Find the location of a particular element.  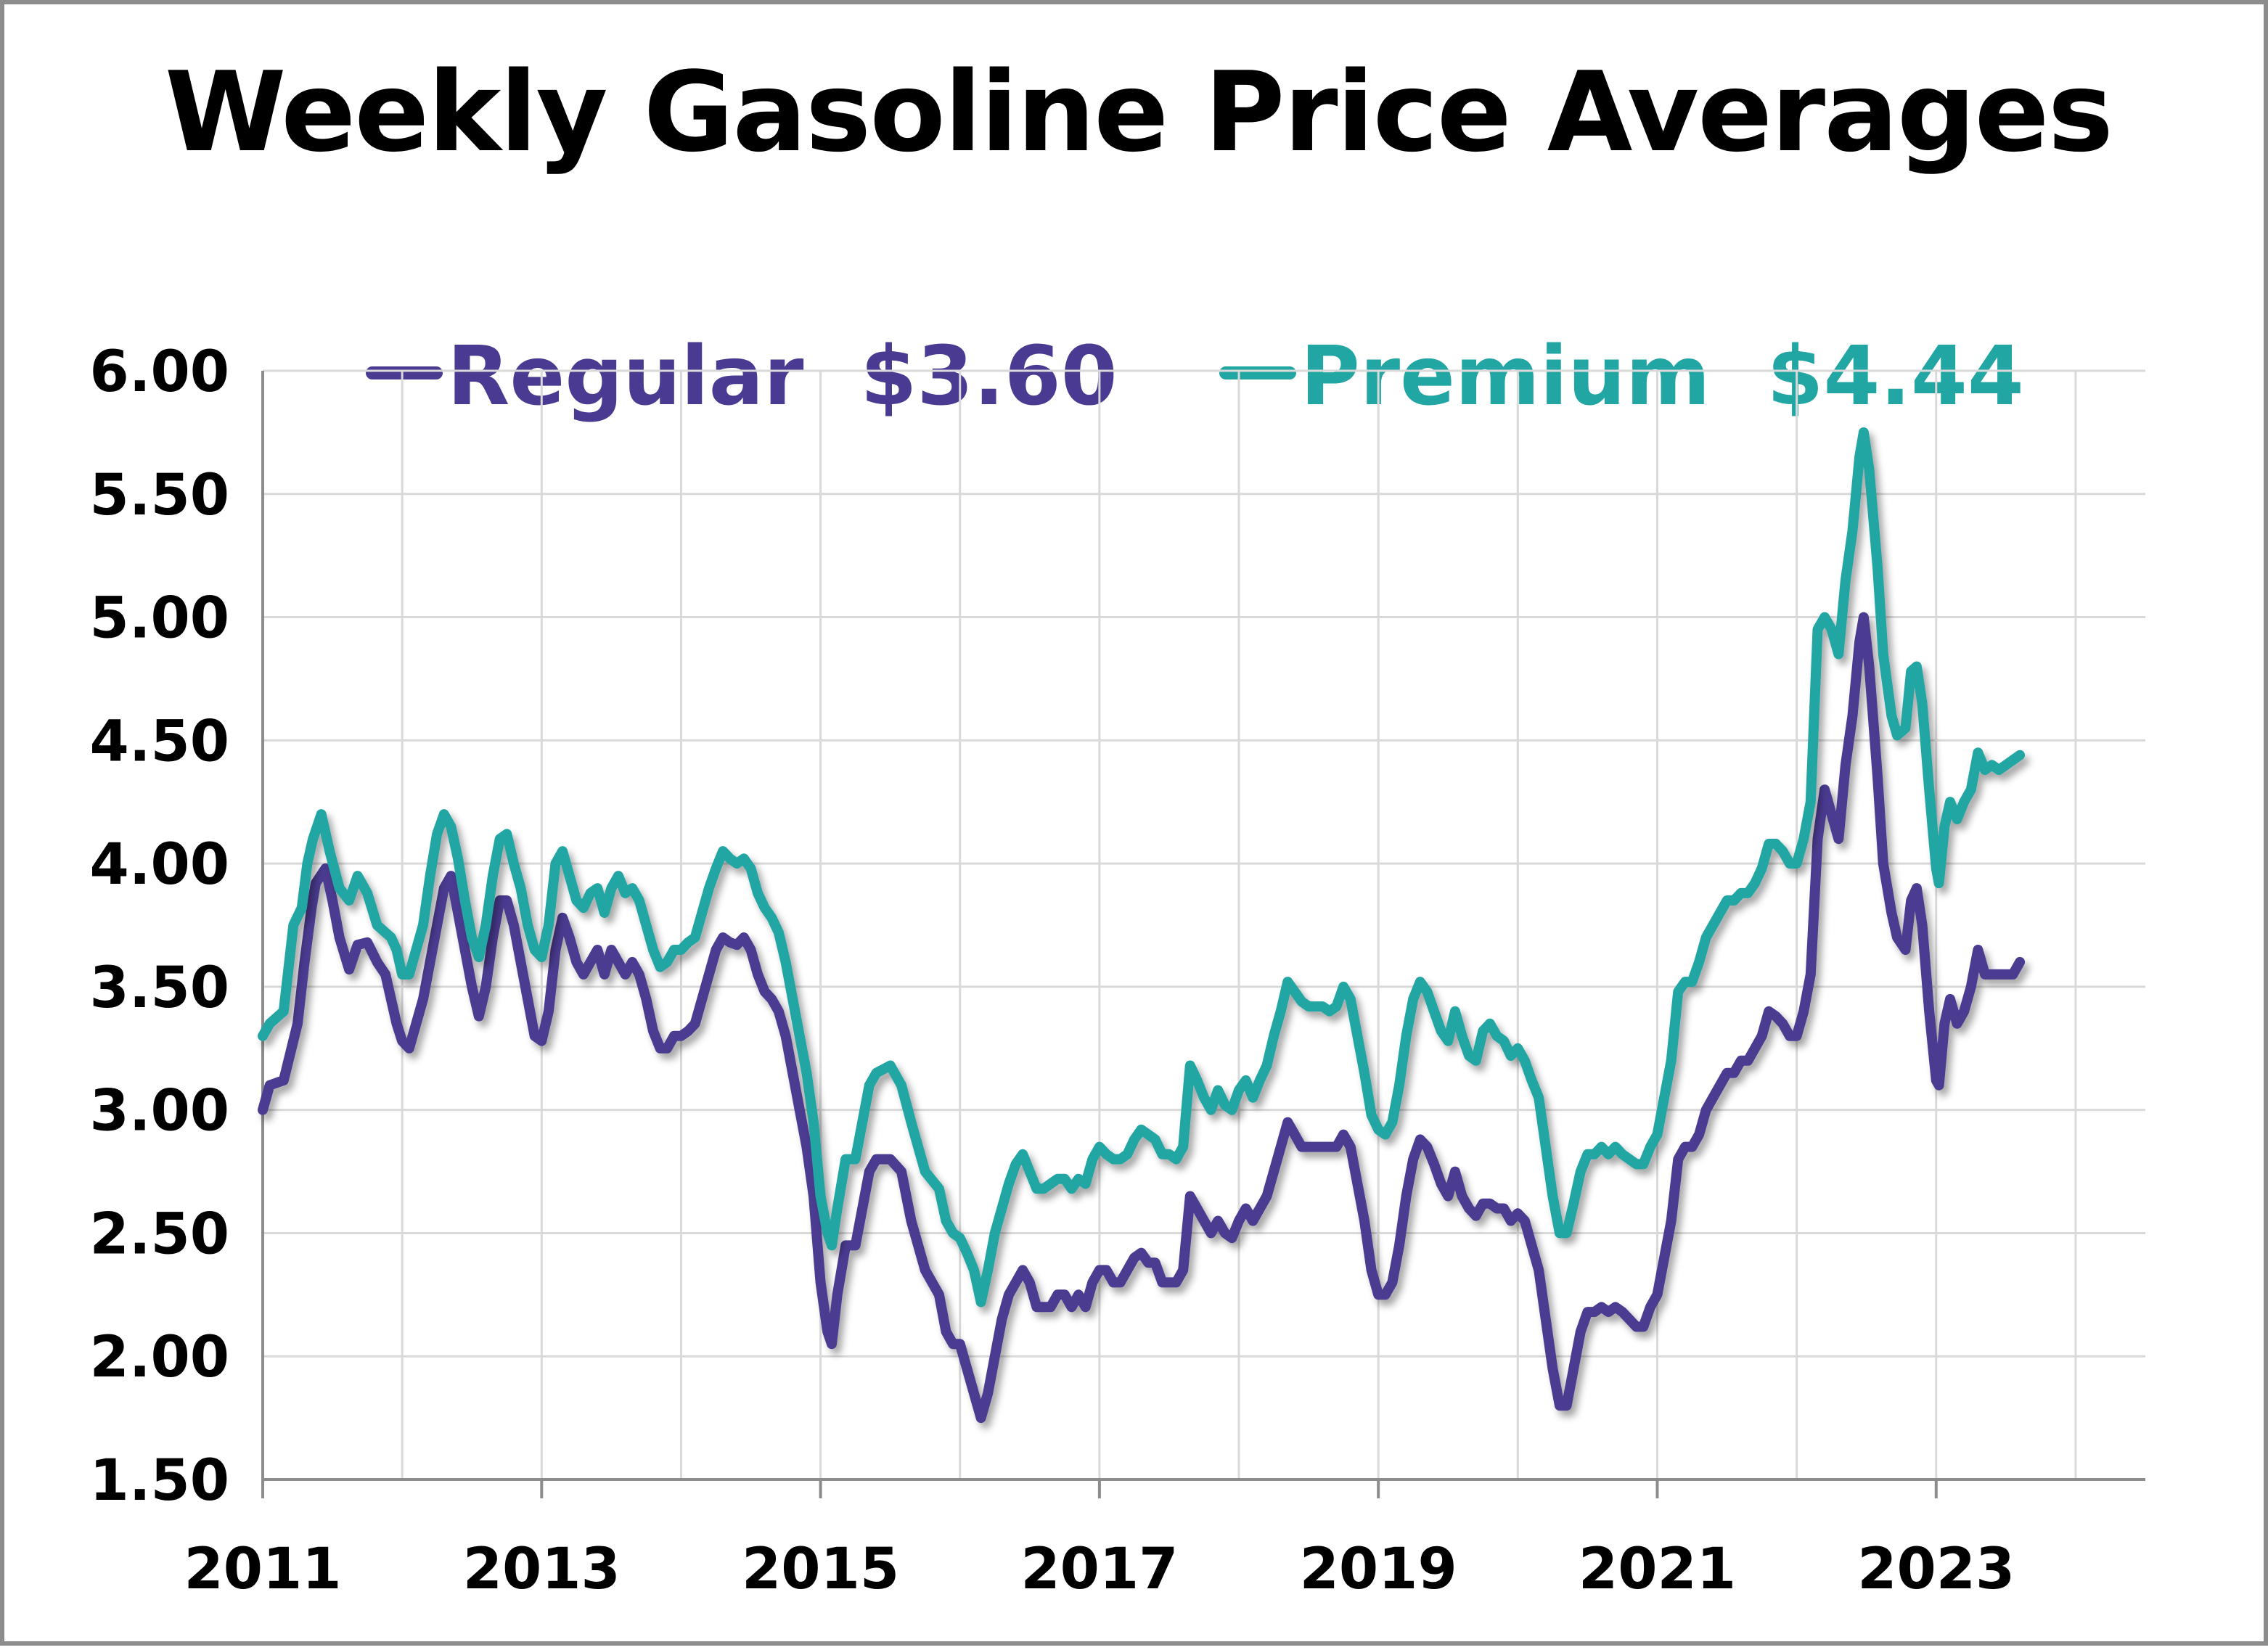

x-tick-label: 2015 is located at coordinates (820, 1569).